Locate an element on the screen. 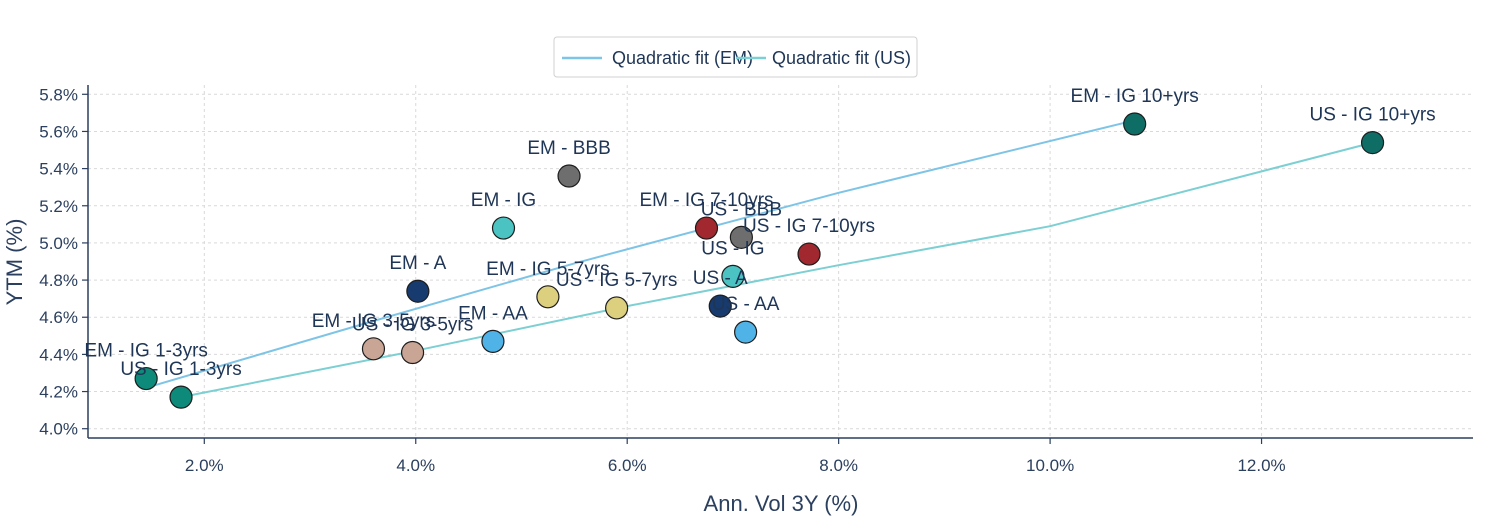 The width and height of the screenshot is (1507, 524). y-tick-label: 5.8% is located at coordinates (58, 94).